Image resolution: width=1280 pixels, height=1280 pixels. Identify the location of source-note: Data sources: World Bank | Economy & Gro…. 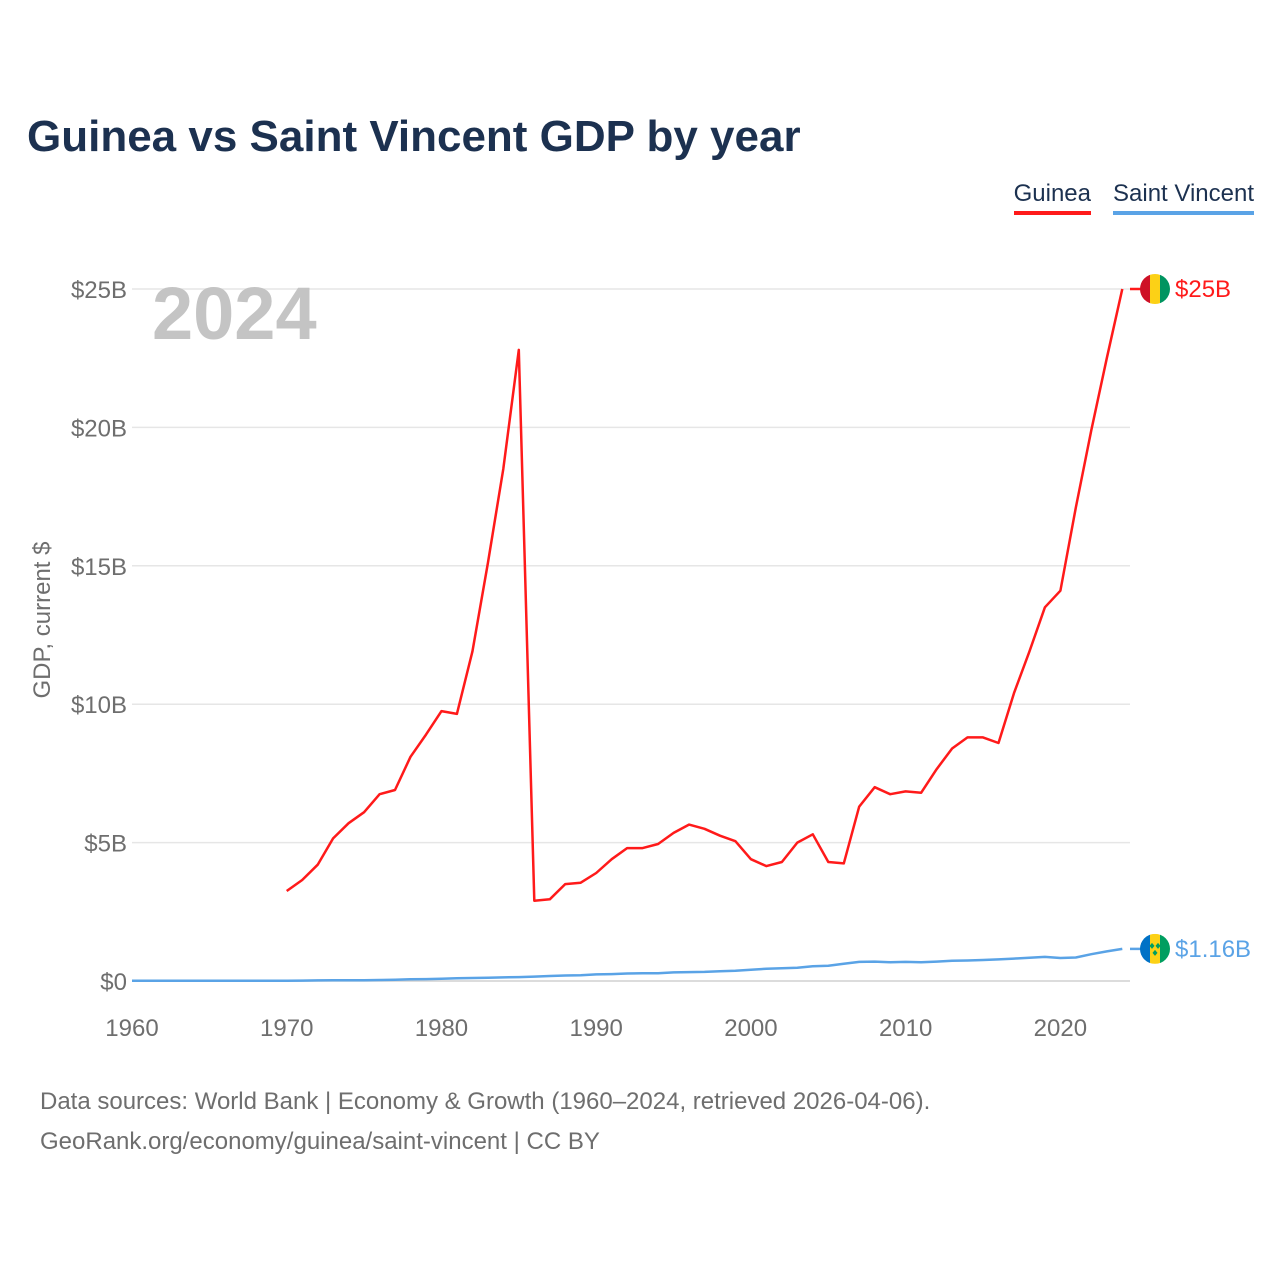
(485, 1122).